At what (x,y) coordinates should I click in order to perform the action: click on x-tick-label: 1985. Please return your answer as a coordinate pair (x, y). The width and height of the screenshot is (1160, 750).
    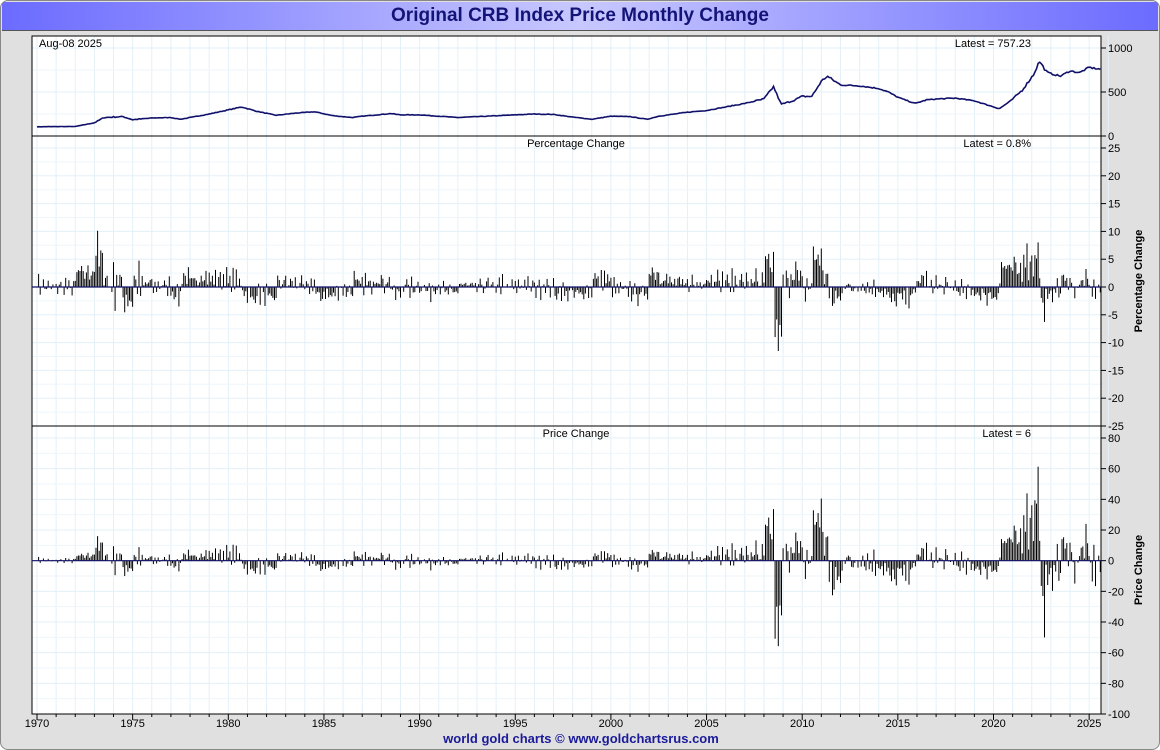
    Looking at the image, I should click on (324, 724).